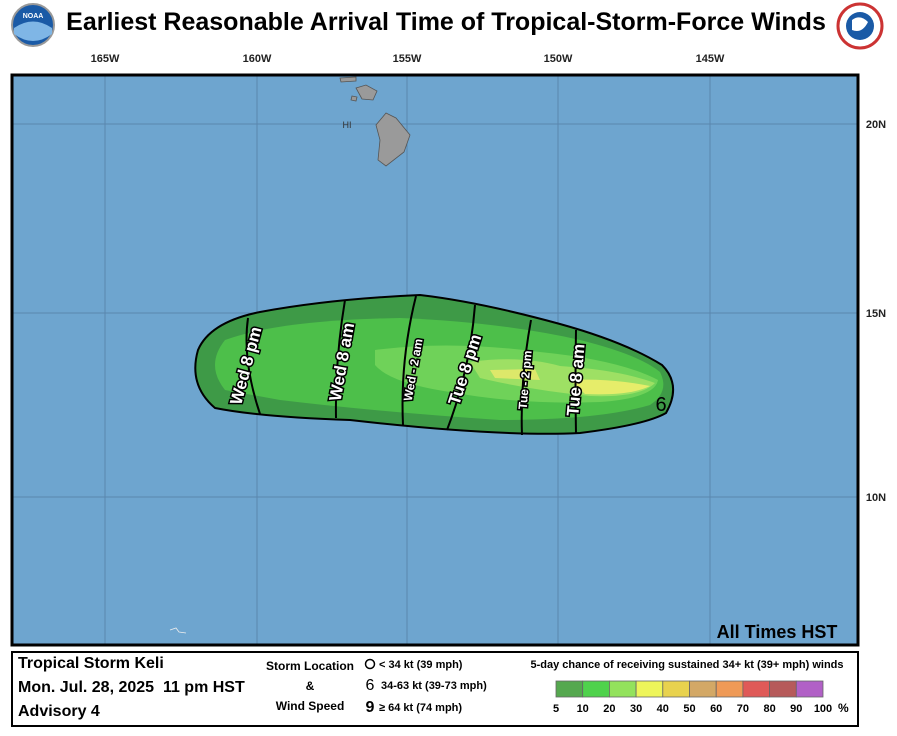  I want to click on nws-logo, so click(860, 26).